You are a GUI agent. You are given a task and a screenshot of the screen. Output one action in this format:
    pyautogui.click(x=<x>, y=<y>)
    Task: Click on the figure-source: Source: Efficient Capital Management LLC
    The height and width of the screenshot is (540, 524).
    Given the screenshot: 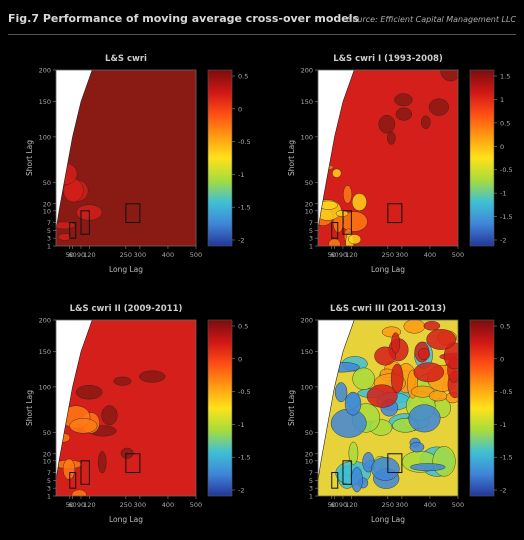 What is the action you would take?
    pyautogui.click(x=431, y=19)
    